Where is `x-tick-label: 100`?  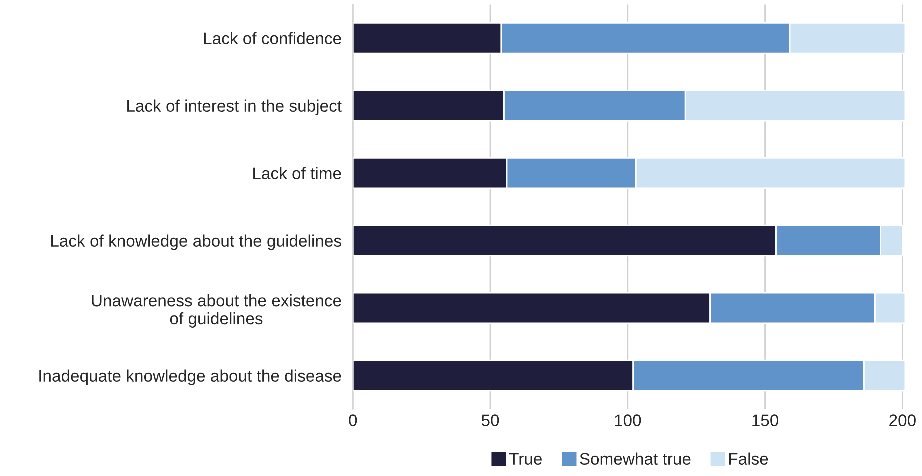 x-tick-label: 100 is located at coordinates (628, 420).